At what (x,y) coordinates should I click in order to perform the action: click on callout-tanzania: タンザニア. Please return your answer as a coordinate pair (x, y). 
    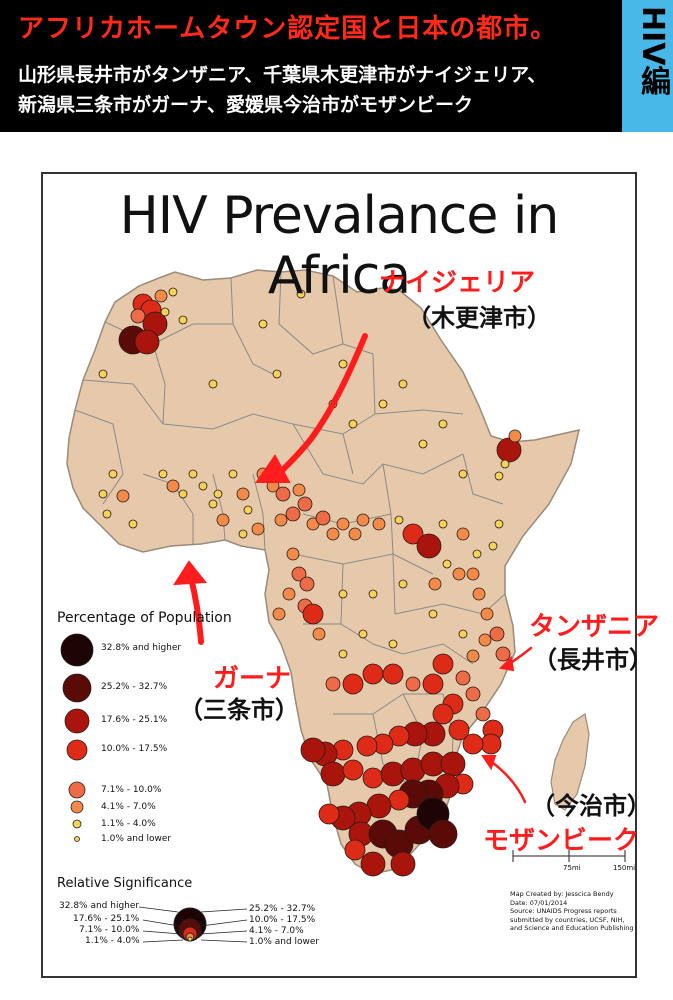
    Looking at the image, I should click on (594, 627).